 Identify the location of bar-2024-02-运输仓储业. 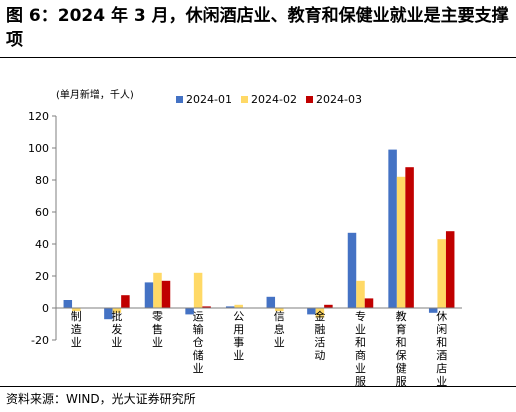
(198, 290).